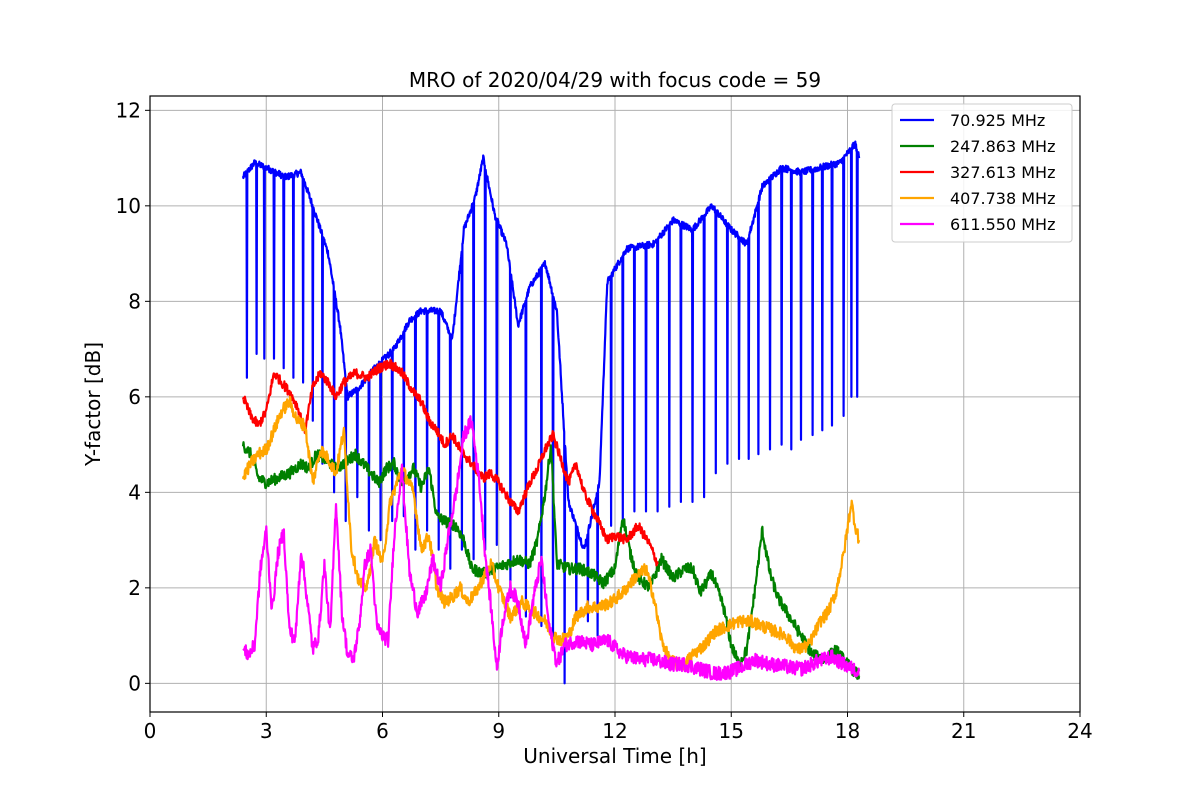 The width and height of the screenshot is (1200, 805). What do you see at coordinates (128, 110) in the screenshot?
I see `y-tick-label: 12` at bounding box center [128, 110].